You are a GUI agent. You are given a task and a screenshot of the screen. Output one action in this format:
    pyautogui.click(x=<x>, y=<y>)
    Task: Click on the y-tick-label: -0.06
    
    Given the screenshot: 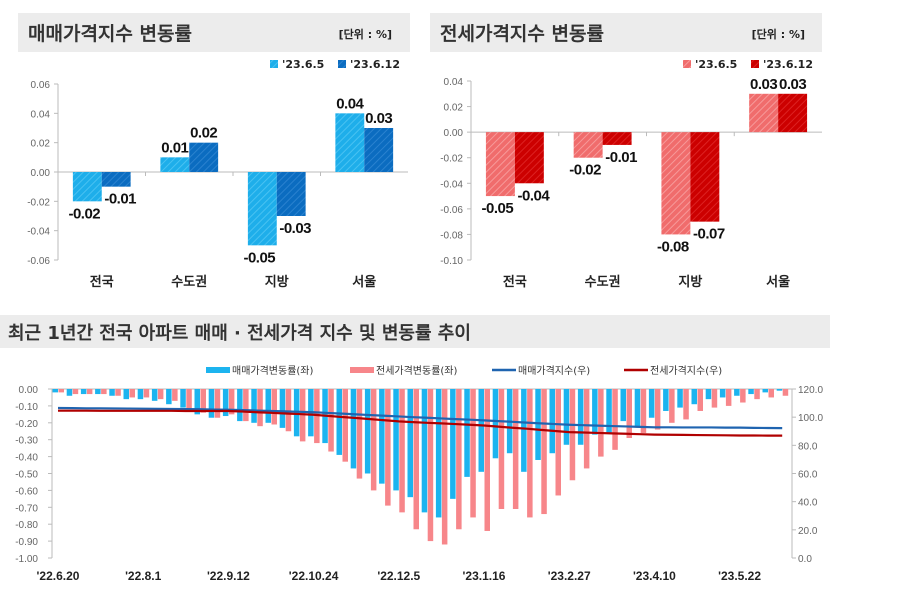 What is the action you would take?
    pyautogui.click(x=38, y=261)
    